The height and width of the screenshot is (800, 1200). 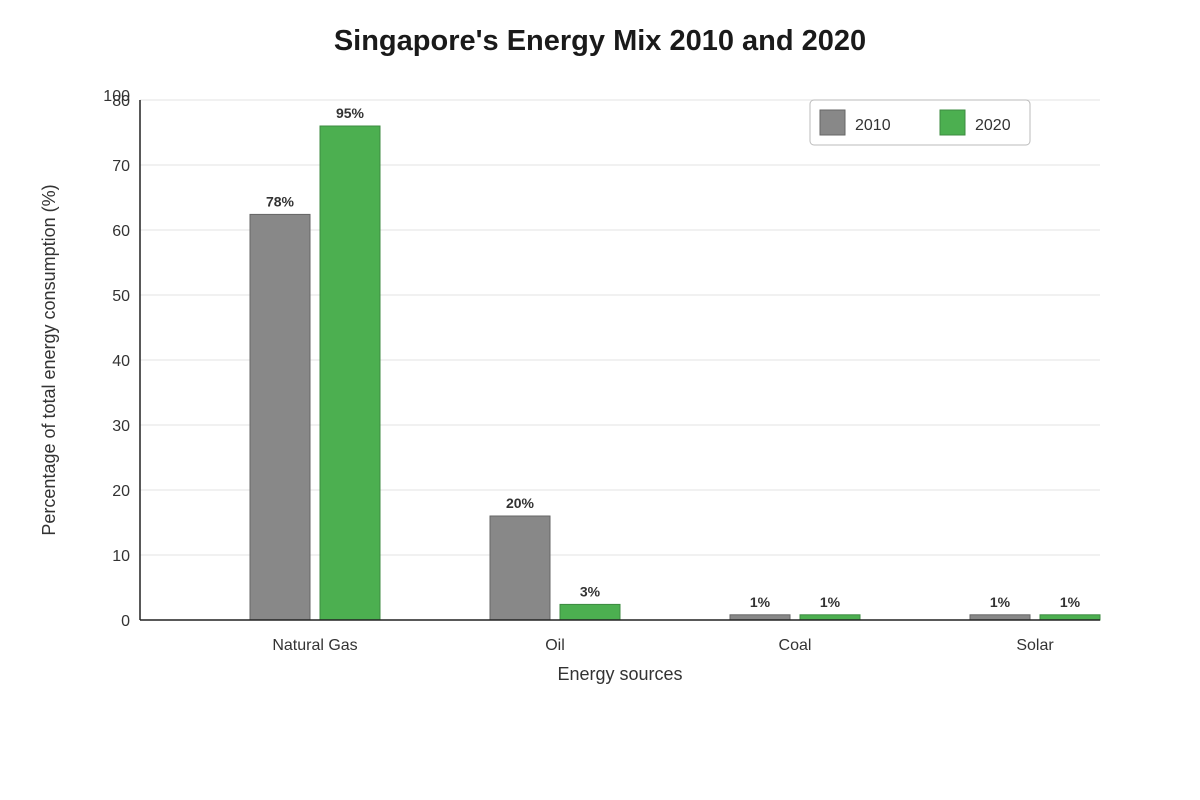 I want to click on bar-2020-solar, so click(x=1070, y=617).